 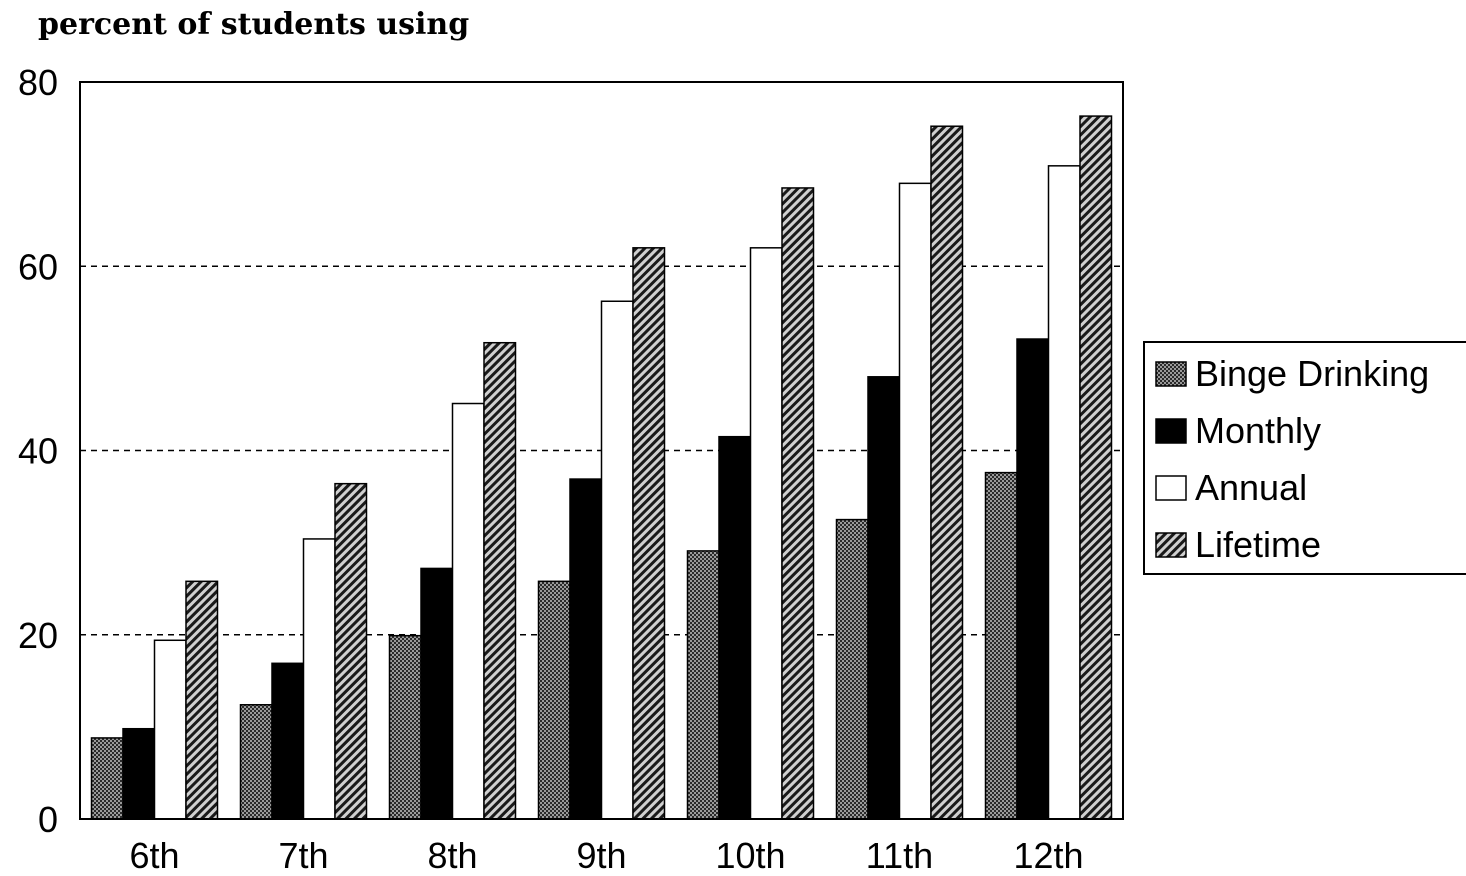 I want to click on bar-monthly-7th, so click(x=288, y=741).